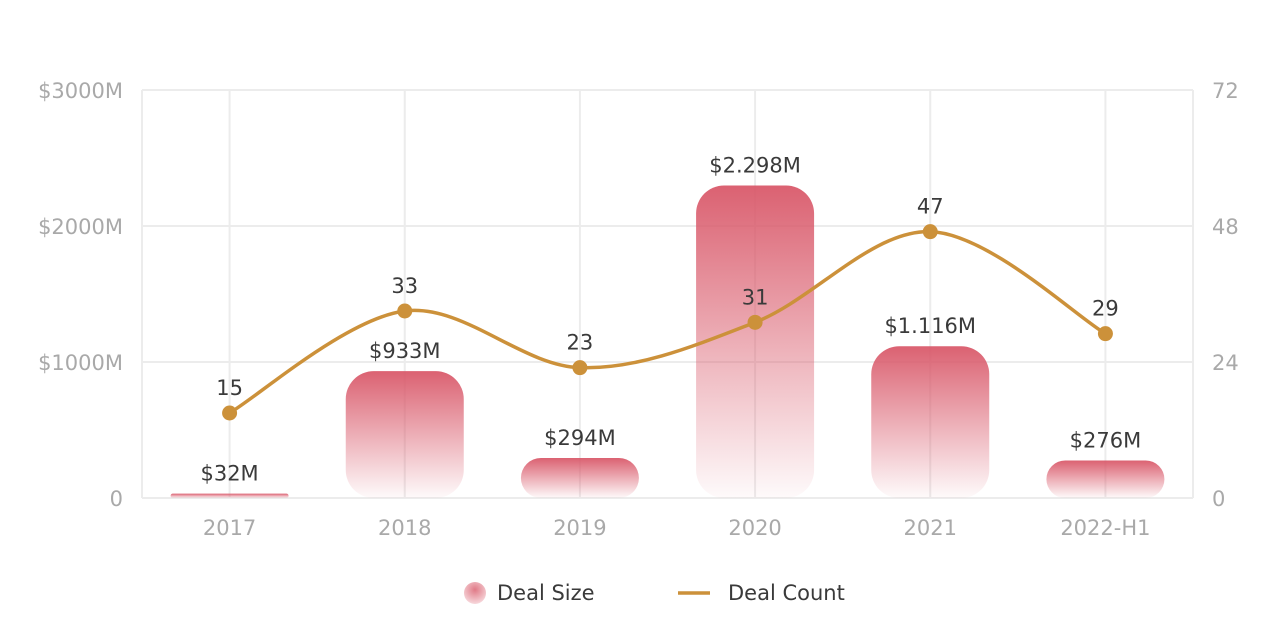  Describe the element at coordinates (579, 528) in the screenshot. I see `x-tick-label: 2019` at that location.